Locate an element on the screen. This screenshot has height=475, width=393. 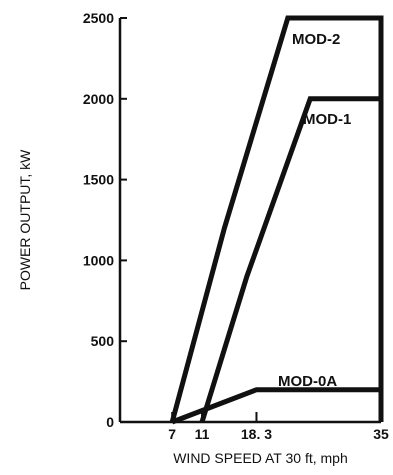
y-tick-label: 2000 is located at coordinates (98, 99).